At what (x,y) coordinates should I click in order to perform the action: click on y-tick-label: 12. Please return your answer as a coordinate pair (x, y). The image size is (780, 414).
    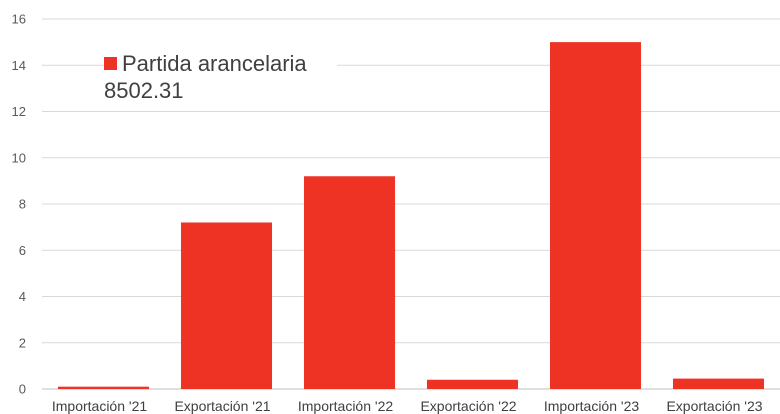
    Looking at the image, I should click on (19, 111).